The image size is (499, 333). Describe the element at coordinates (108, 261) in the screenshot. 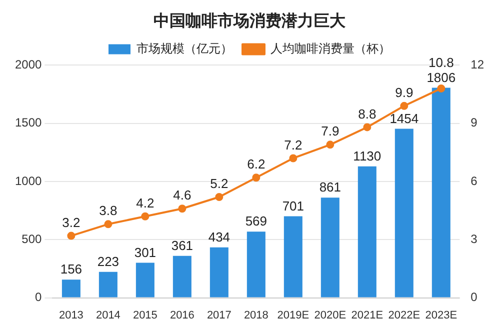

I see `data-label: 223` at that location.